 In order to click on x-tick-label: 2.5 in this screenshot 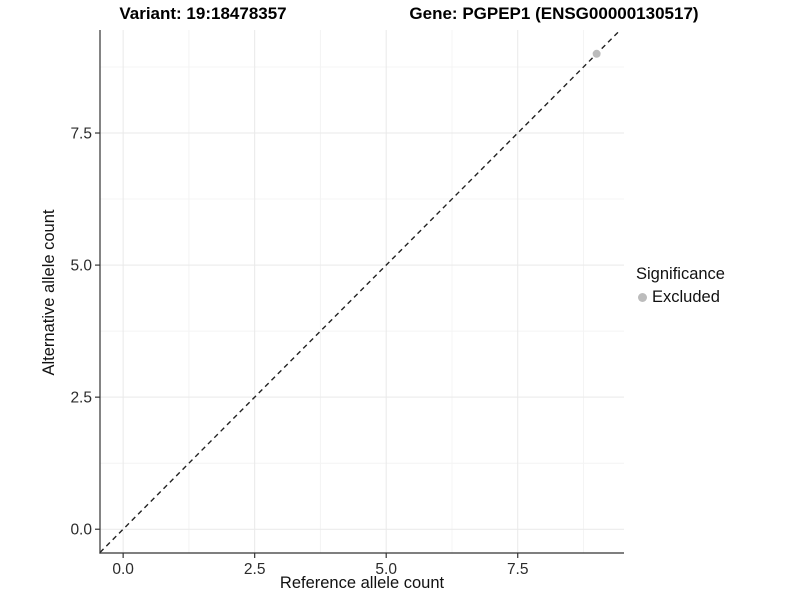, I will do `click(255, 569)`.